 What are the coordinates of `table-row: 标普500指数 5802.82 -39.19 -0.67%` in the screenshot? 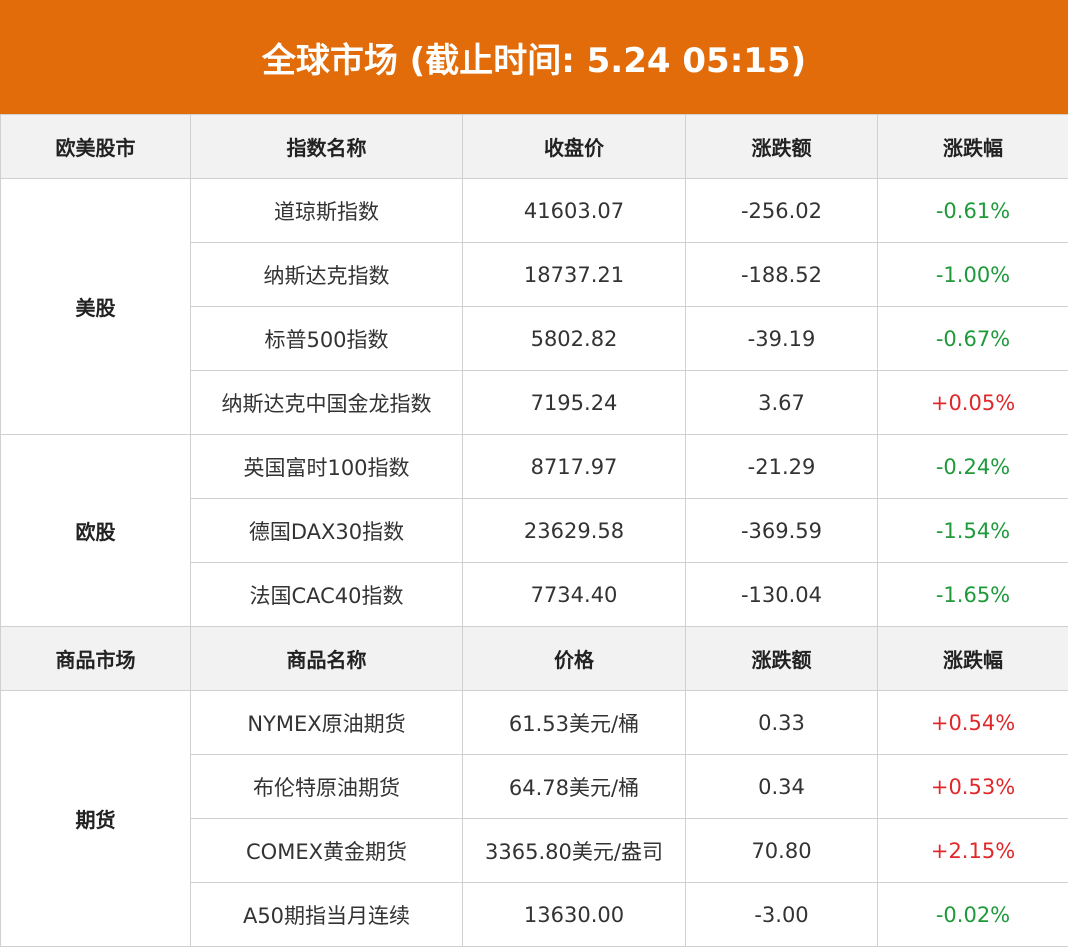 It's located at (534, 338).